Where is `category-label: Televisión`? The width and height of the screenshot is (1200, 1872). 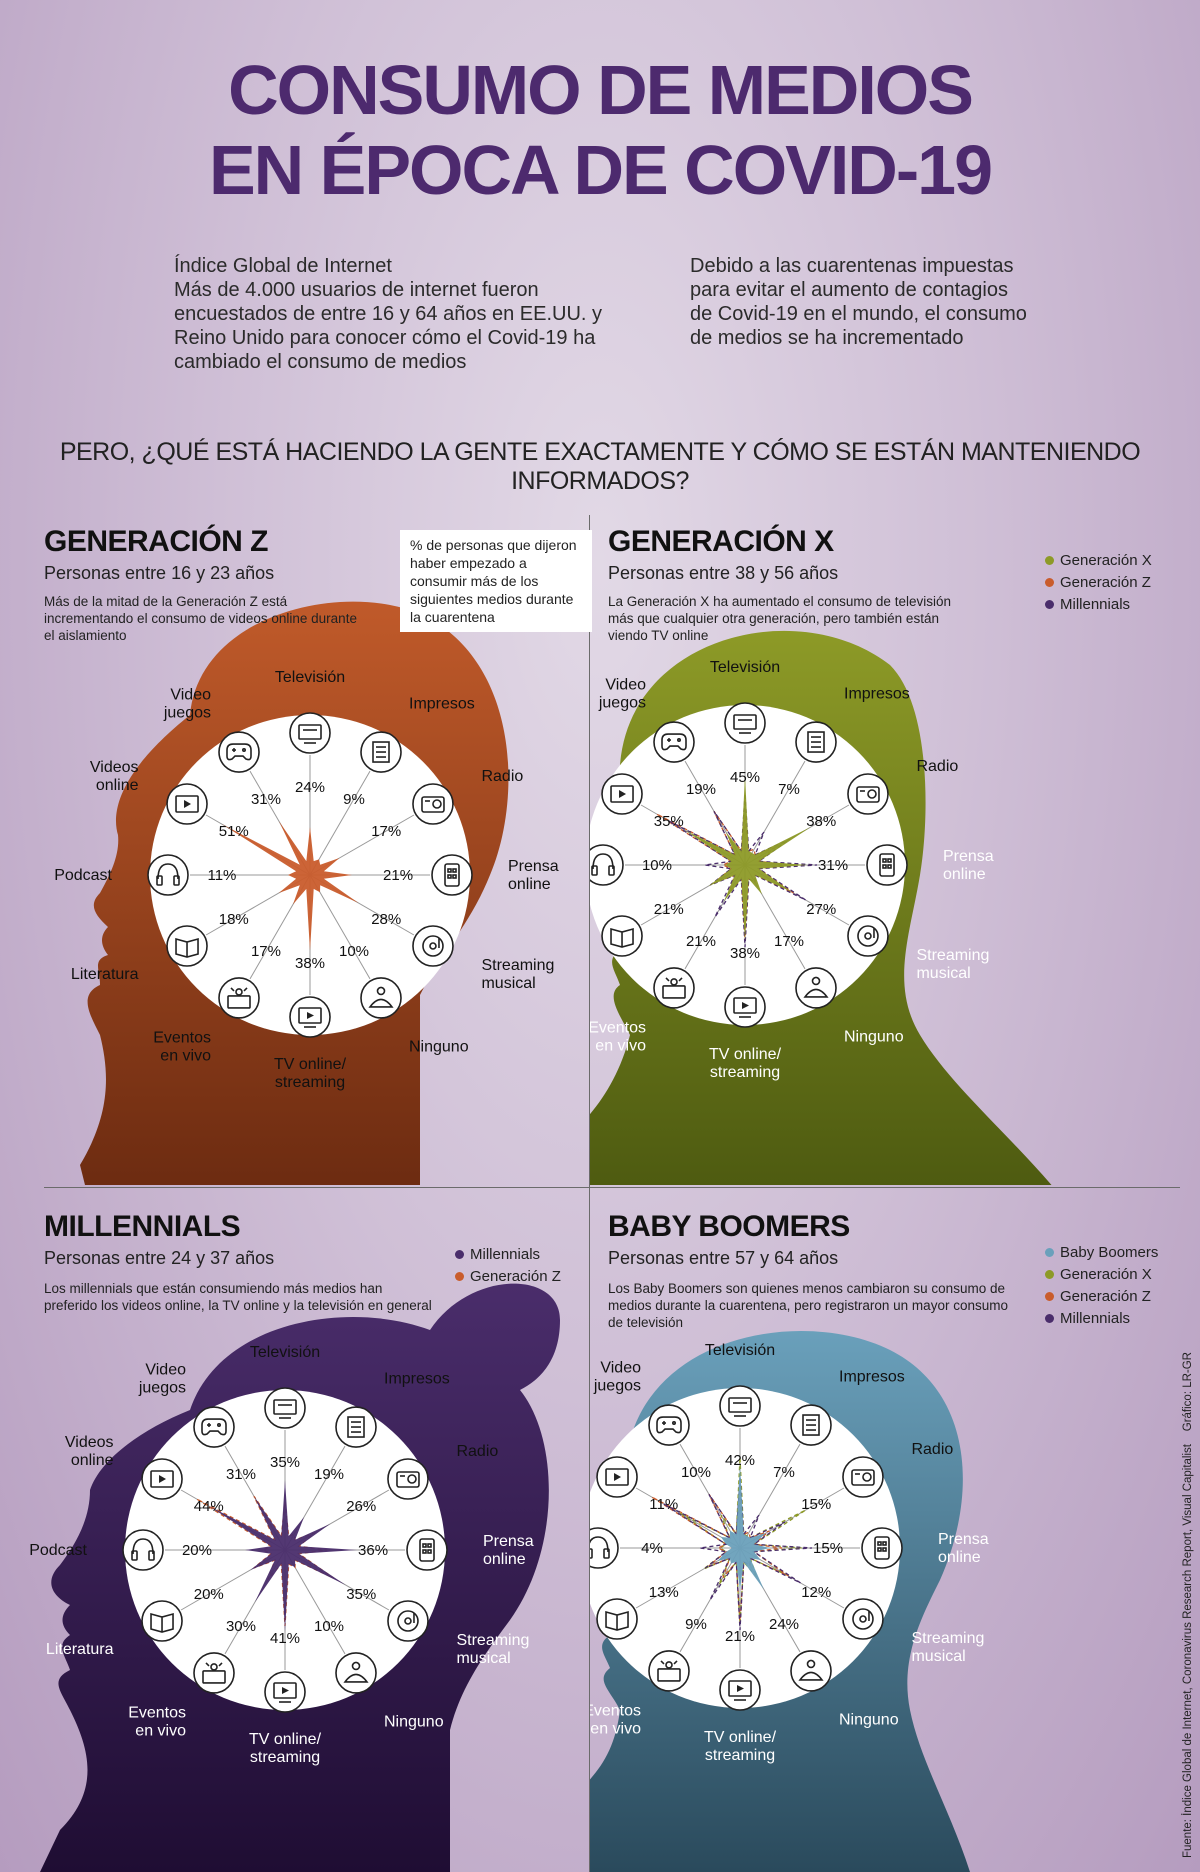 category-label: Televisión is located at coordinates (285, 1352).